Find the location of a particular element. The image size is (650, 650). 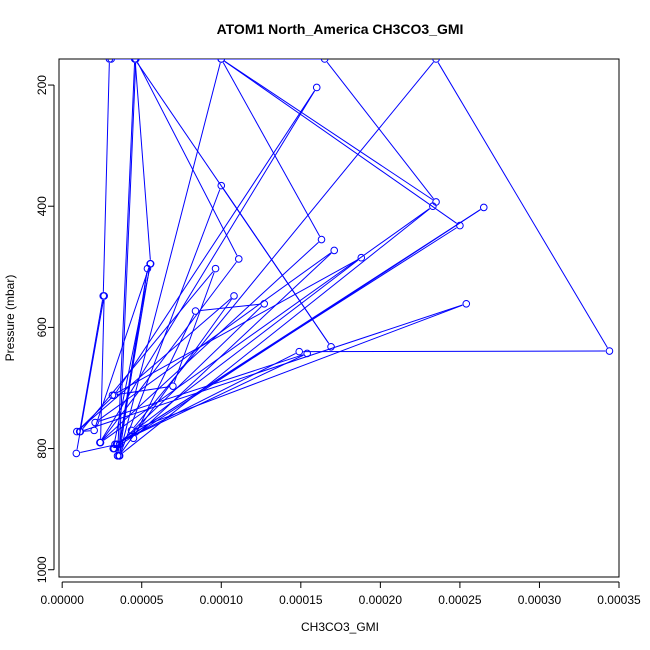

y-tick-label: 400 is located at coordinates (42, 206).